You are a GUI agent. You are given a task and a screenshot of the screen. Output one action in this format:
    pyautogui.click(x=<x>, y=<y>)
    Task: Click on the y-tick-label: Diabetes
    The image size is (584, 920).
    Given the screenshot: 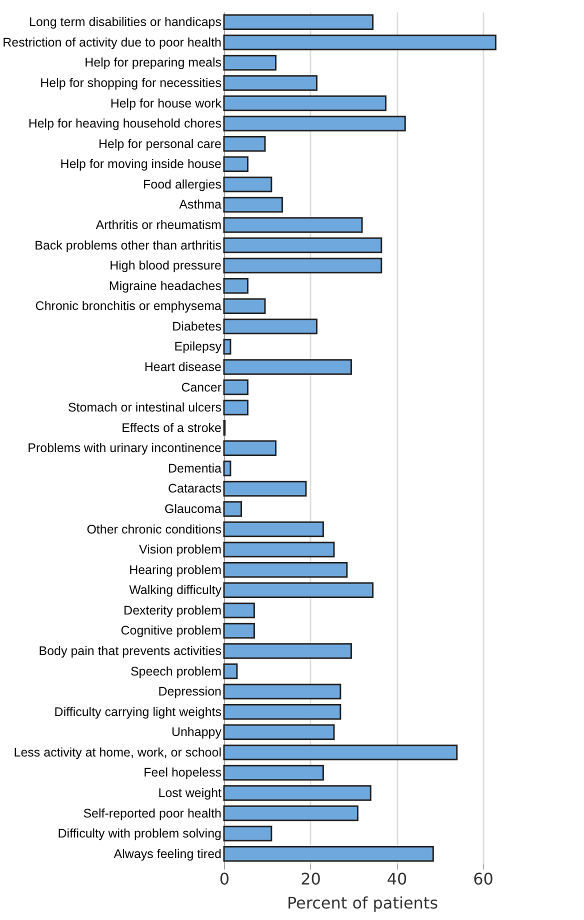 What is the action you would take?
    pyautogui.click(x=197, y=326)
    